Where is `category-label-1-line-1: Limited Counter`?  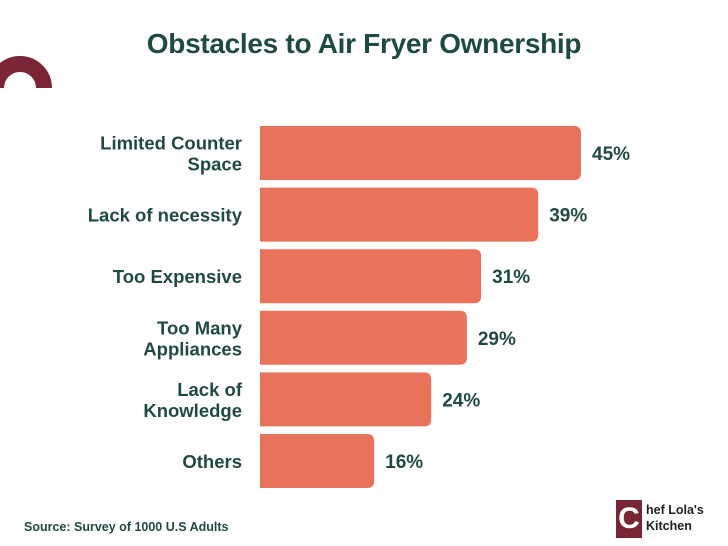
category-label-1-line-1: Limited Counter is located at coordinates (171, 143).